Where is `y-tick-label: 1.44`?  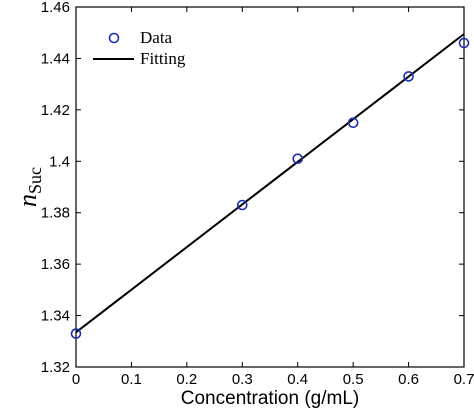
y-tick-label: 1.44 is located at coordinates (55, 58).